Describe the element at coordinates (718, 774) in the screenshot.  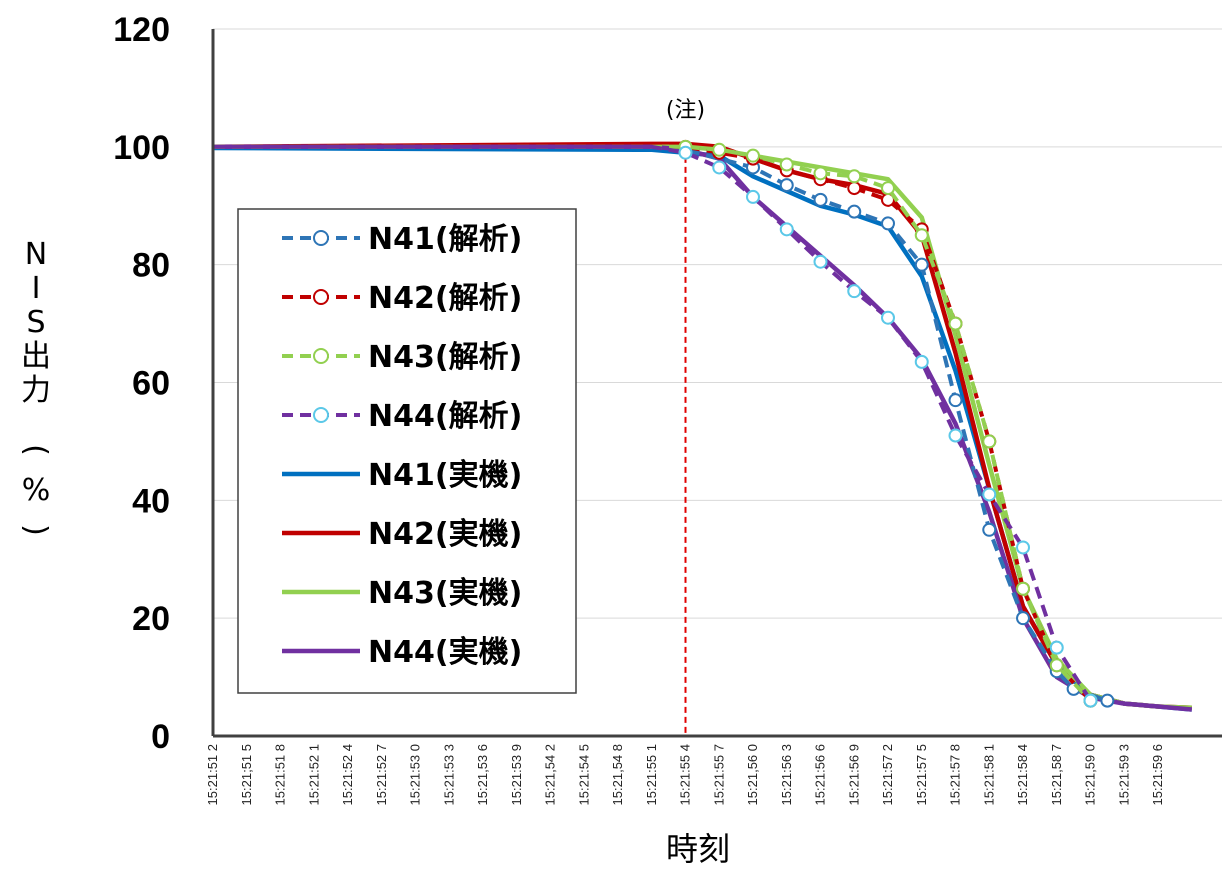
I see `x-tick-label: 15:21:55 7` at that location.